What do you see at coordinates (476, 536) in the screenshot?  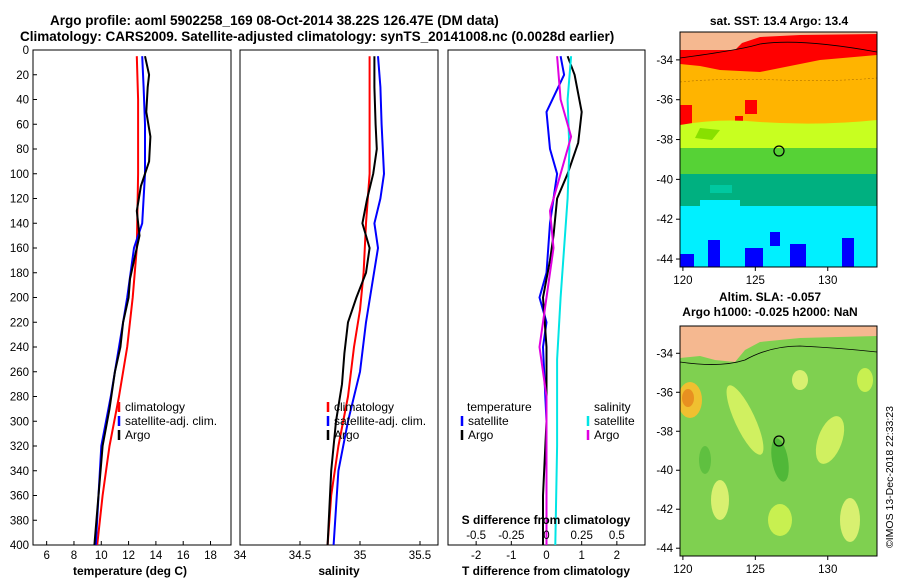 I see `salinity-difference-tick-label: -0.5` at bounding box center [476, 536].